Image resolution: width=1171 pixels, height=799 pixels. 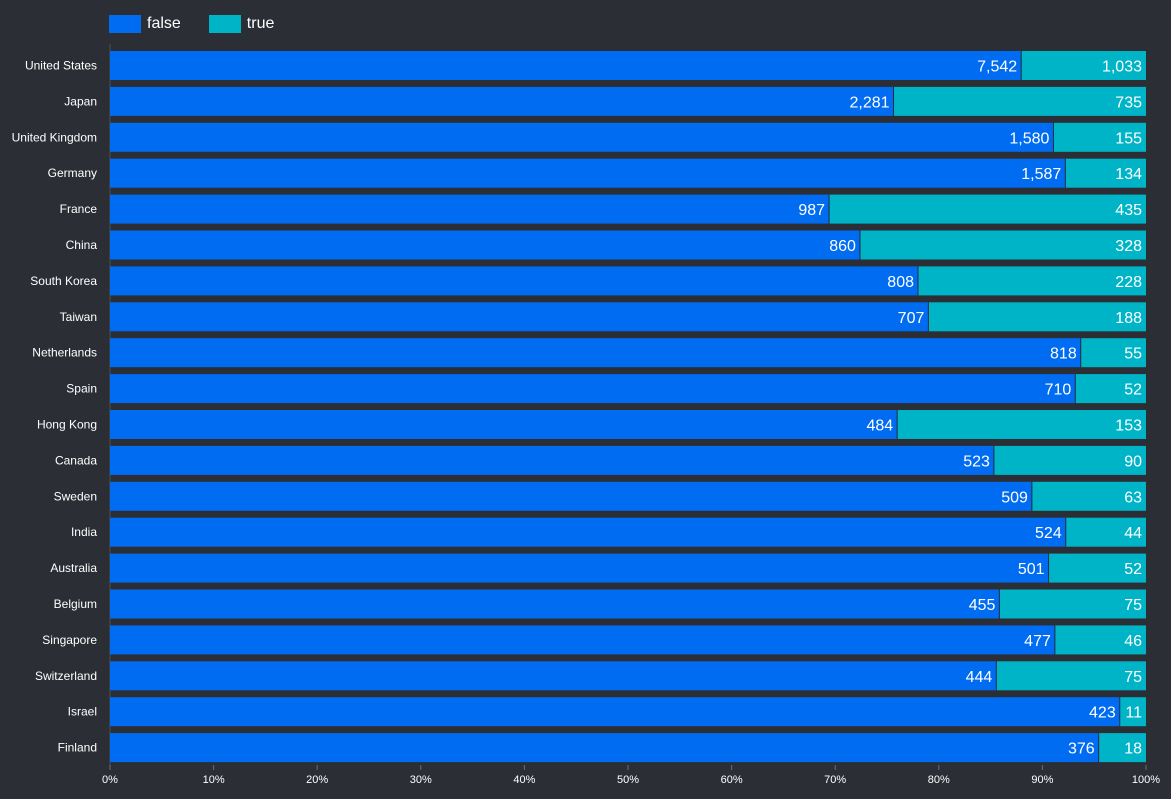 What do you see at coordinates (69, 640) in the screenshot?
I see `category-label: Singapore` at bounding box center [69, 640].